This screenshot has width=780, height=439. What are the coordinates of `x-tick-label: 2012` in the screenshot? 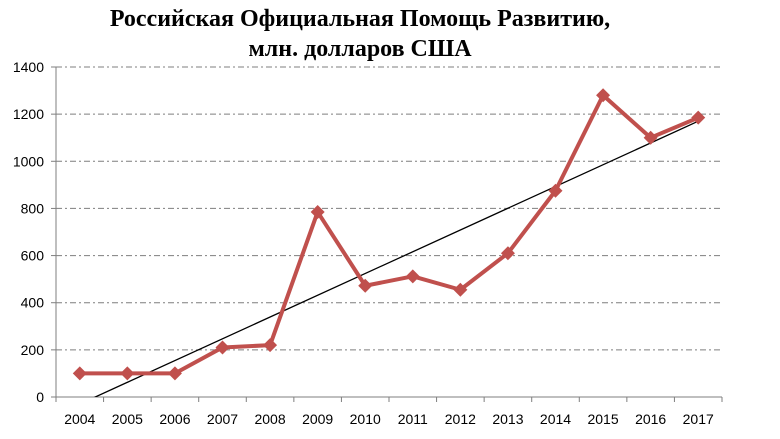 It's located at (460, 419).